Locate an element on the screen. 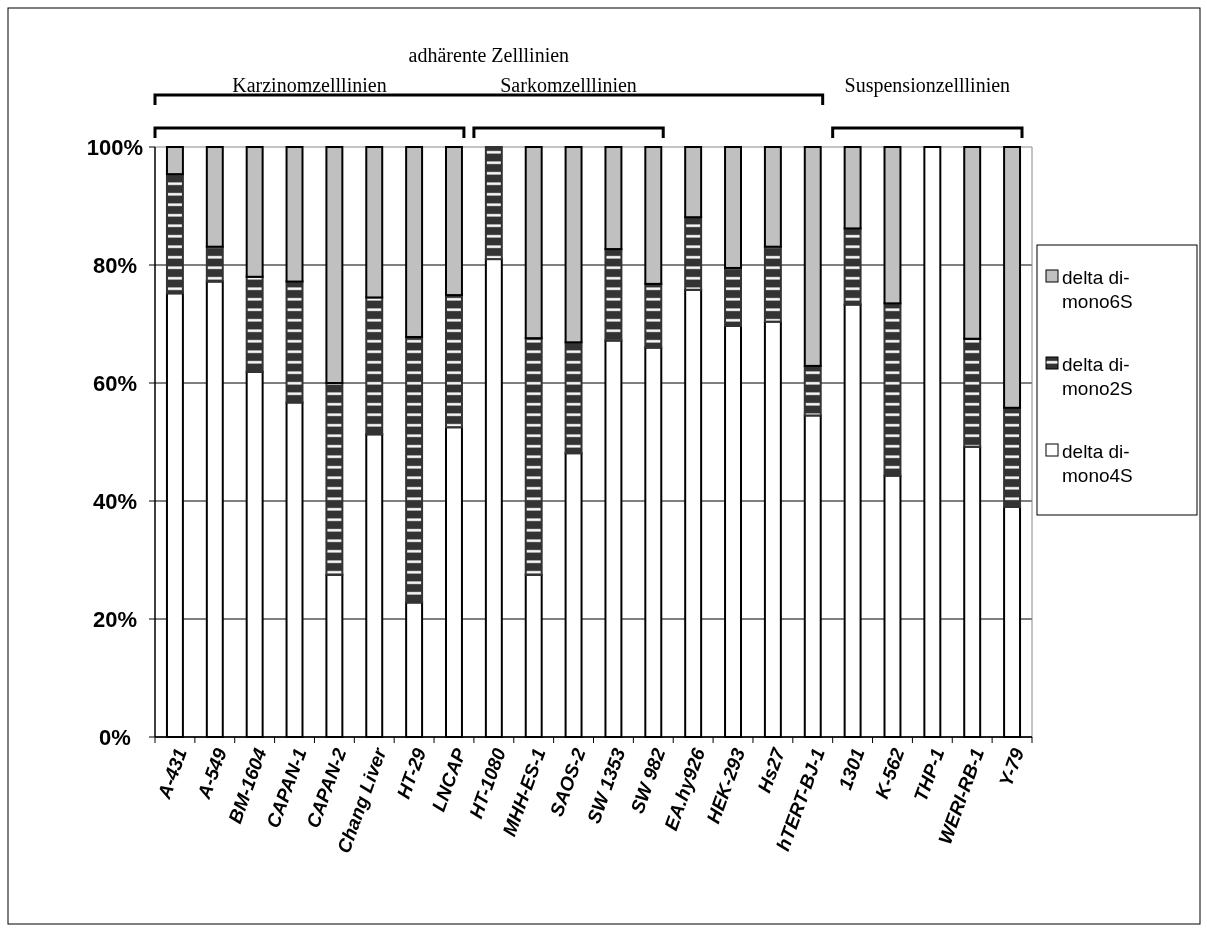 The image size is (1207, 931). x-tick-label: Y-79 is located at coordinates (1012, 767).